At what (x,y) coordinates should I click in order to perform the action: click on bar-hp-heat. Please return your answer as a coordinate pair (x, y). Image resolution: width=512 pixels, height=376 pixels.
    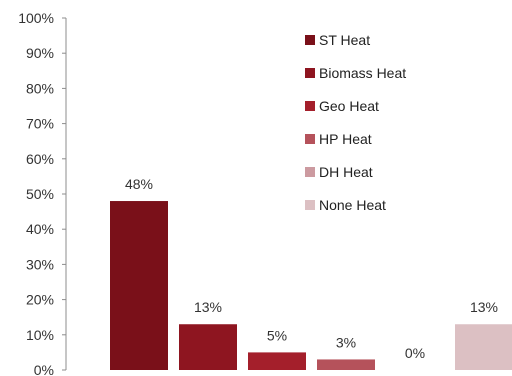
    Looking at the image, I should click on (346, 364).